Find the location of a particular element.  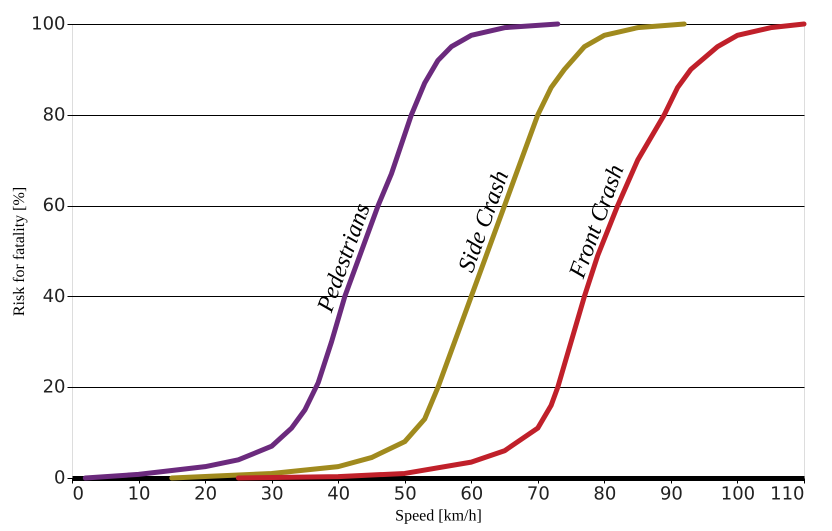

y-tick-label: 40 is located at coordinates (54, 296).